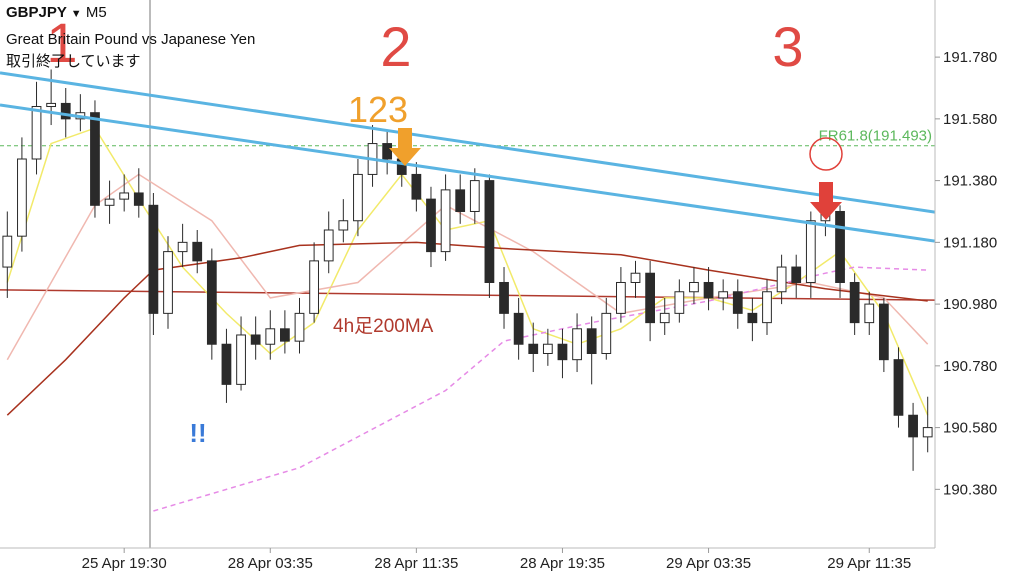  Describe the element at coordinates (970, 428) in the screenshot. I see `y-tick-label: 190.580` at that location.